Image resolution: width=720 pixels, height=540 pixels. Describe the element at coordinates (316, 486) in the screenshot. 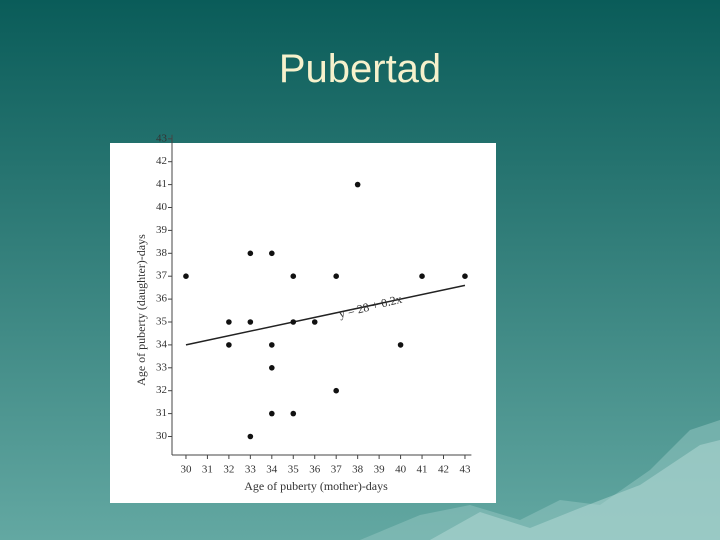

I see `x-axis-label: Age of puberty (mother)-days` at that location.